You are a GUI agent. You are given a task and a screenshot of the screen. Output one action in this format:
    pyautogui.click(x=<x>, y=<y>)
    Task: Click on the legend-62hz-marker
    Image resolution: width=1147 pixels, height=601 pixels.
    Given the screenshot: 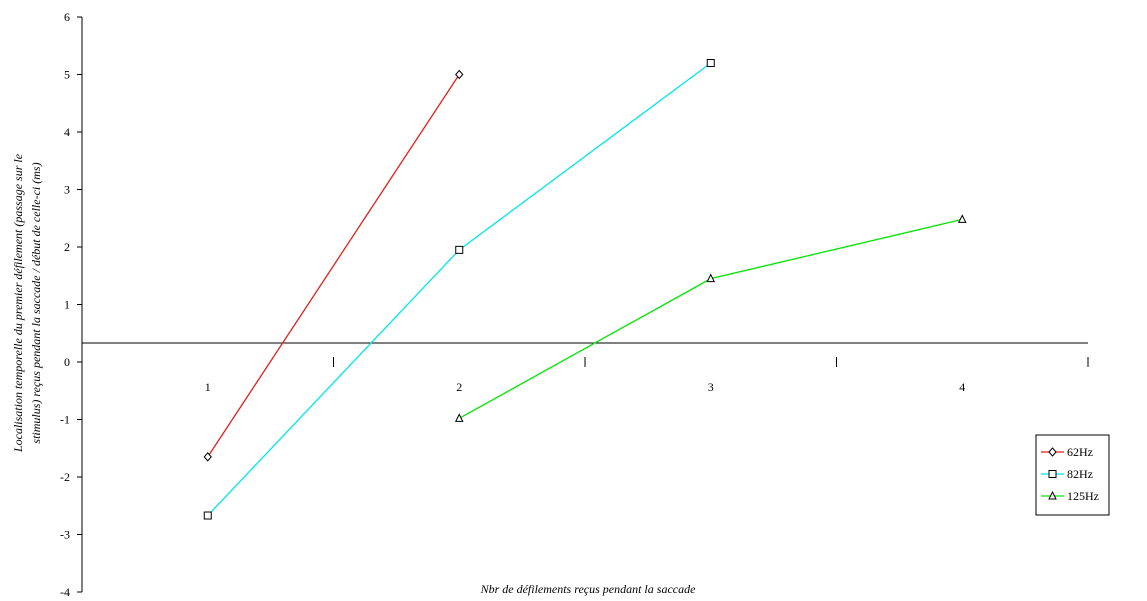 What is the action you would take?
    pyautogui.click(x=1052, y=452)
    